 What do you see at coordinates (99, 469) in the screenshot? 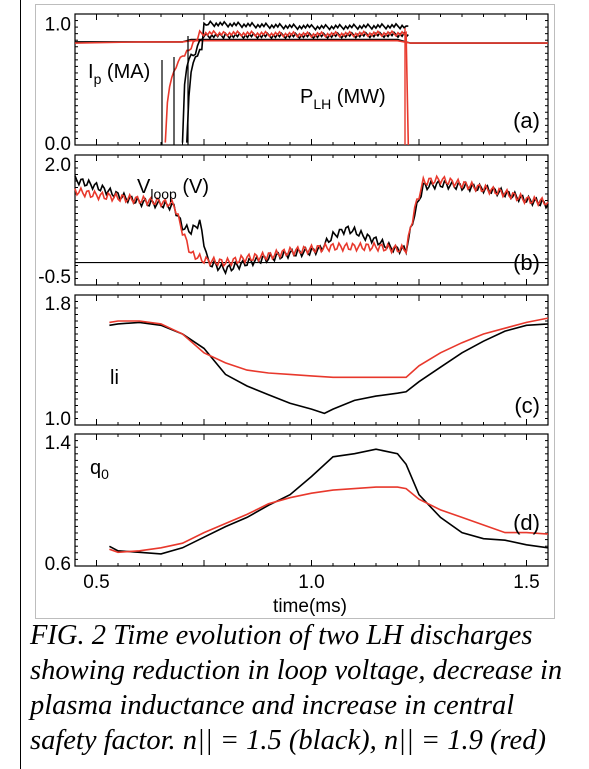
I see `q0-label: q0` at bounding box center [99, 469].